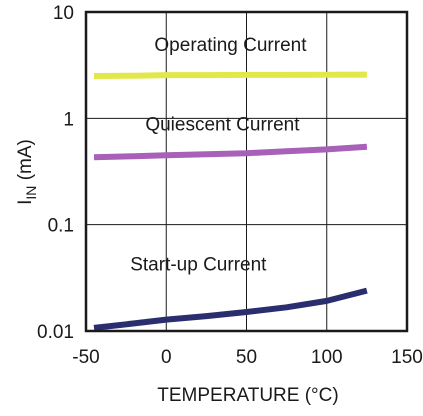 The height and width of the screenshot is (416, 423). I want to click on x-tick-label: 50, so click(246, 357).